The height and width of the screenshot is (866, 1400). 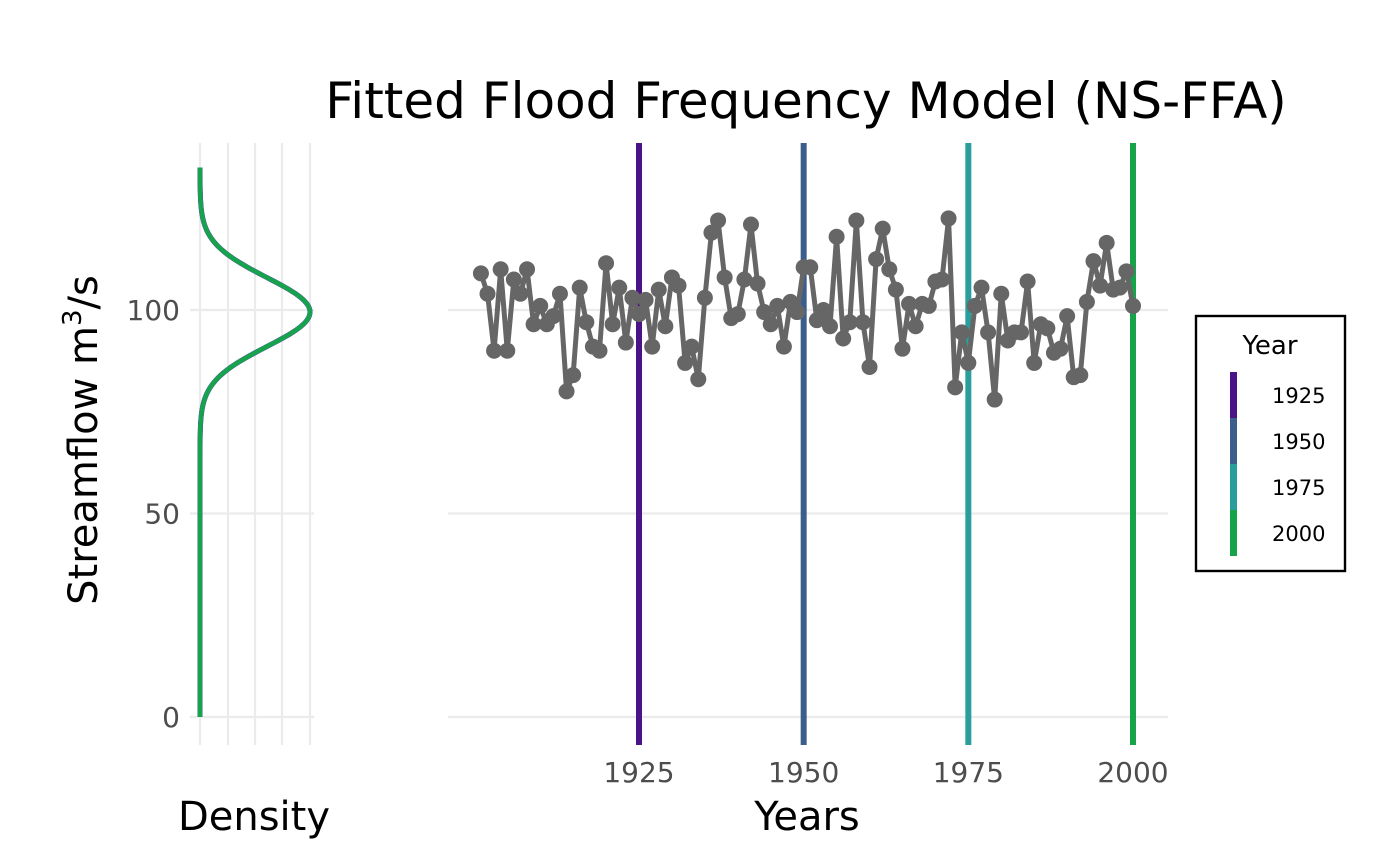 What do you see at coordinates (162, 514) in the screenshot?
I see `y-tick-label: 50` at bounding box center [162, 514].